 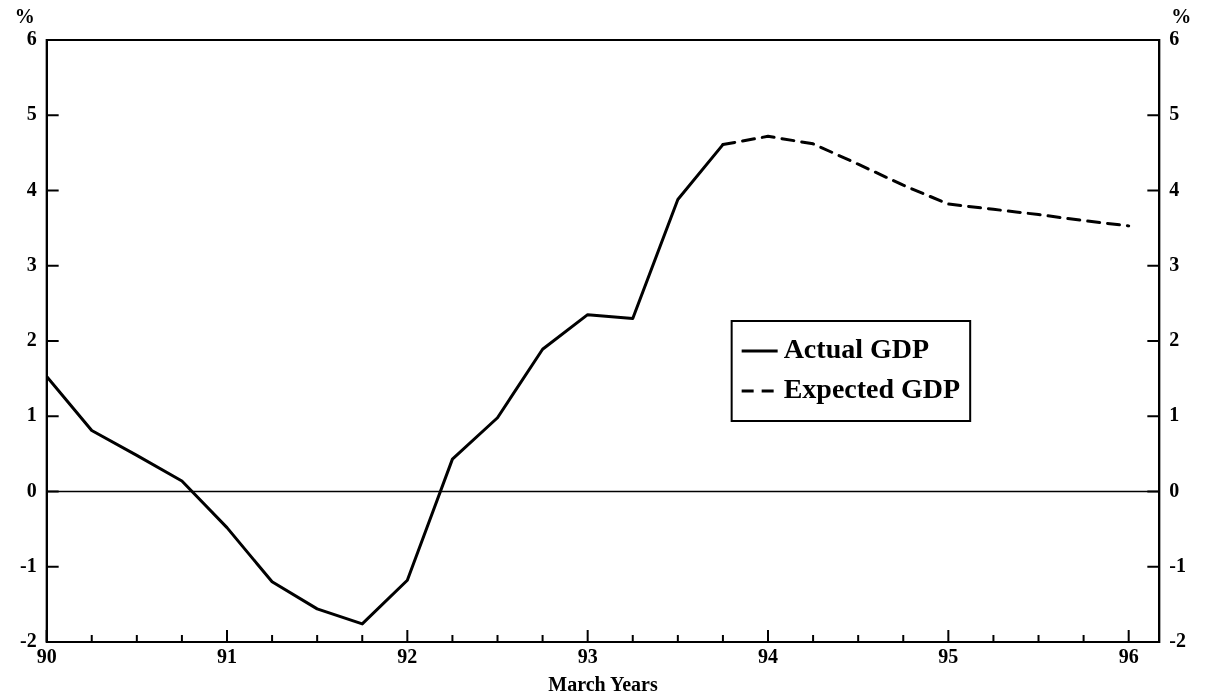 I want to click on x-tick-label: 90, so click(x=46, y=656).